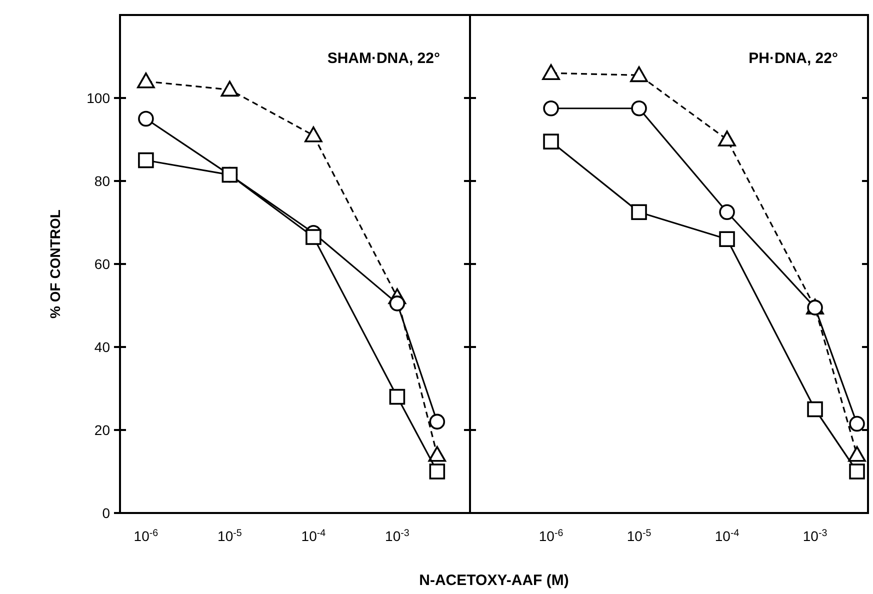 The image size is (873, 594). I want to click on y-tick-label: 0, so click(106, 512).